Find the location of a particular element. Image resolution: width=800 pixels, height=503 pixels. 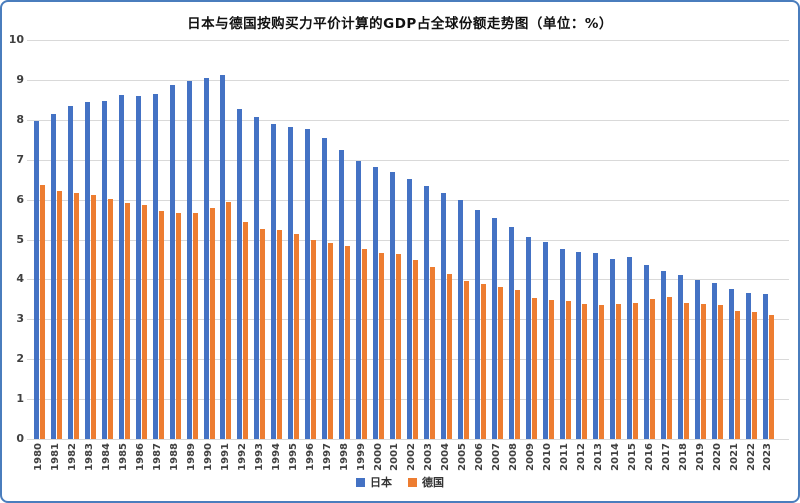

bar-germany-1997 is located at coordinates (331, 341).